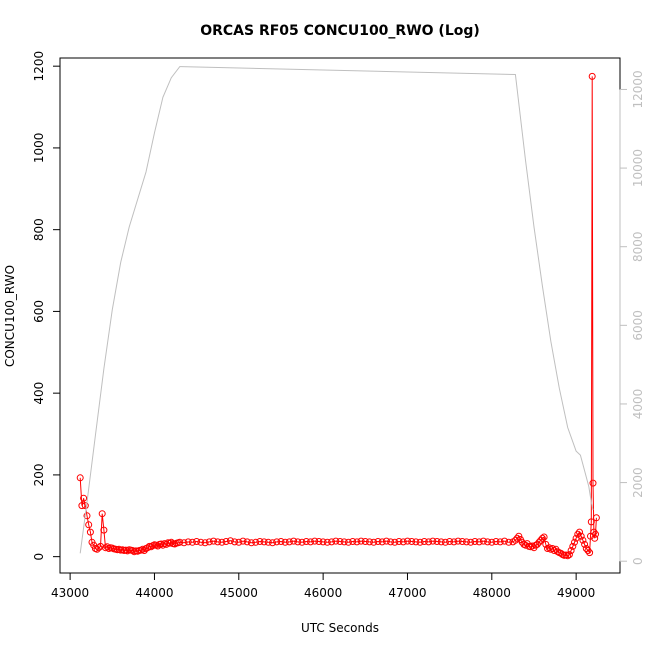 This screenshot has height=650, width=650. I want to click on chart-title: ORCAS RF05 CONCU100_RWO (Log), so click(340, 31).